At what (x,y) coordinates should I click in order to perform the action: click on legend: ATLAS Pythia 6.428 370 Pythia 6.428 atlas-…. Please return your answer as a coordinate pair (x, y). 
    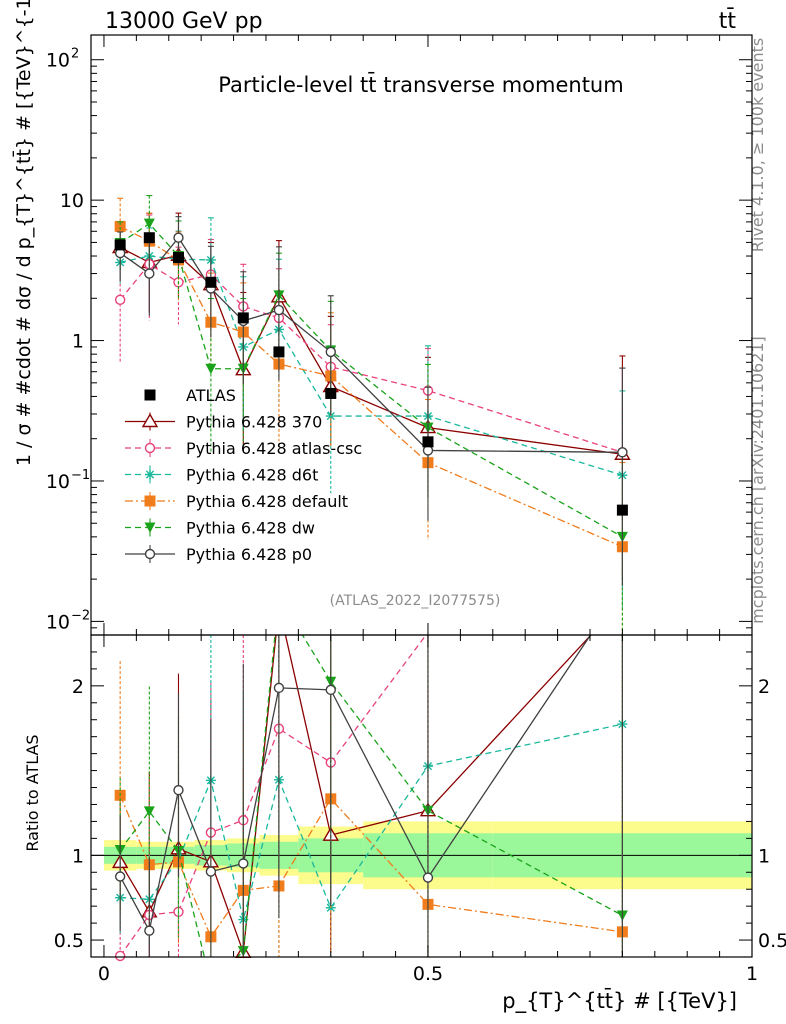
    Looking at the image, I should click on (243, 475).